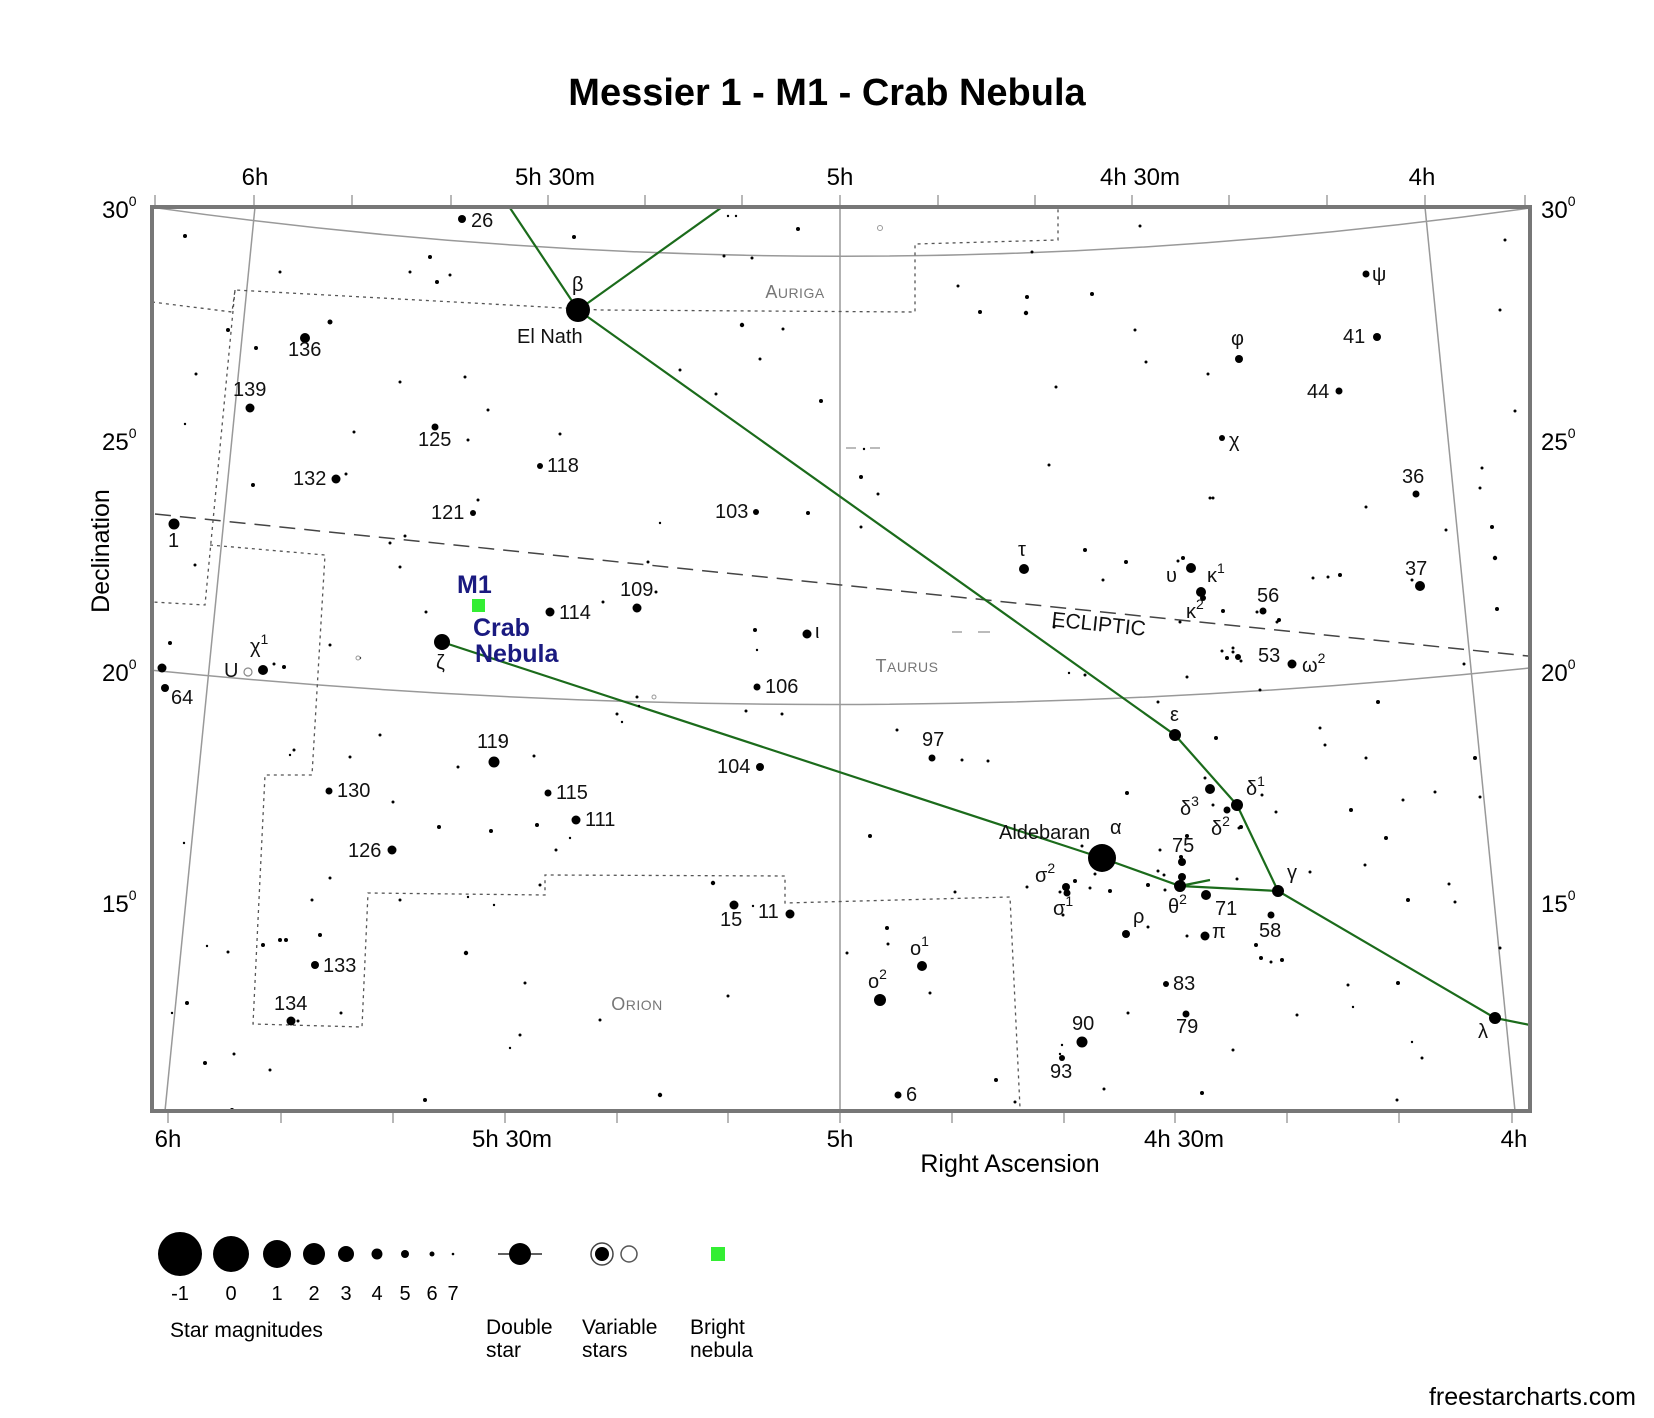 Image resolution: width=1654 pixels, height=1418 pixels. What do you see at coordinates (781, 687) in the screenshot?
I see `star-label-n106: 106` at bounding box center [781, 687].